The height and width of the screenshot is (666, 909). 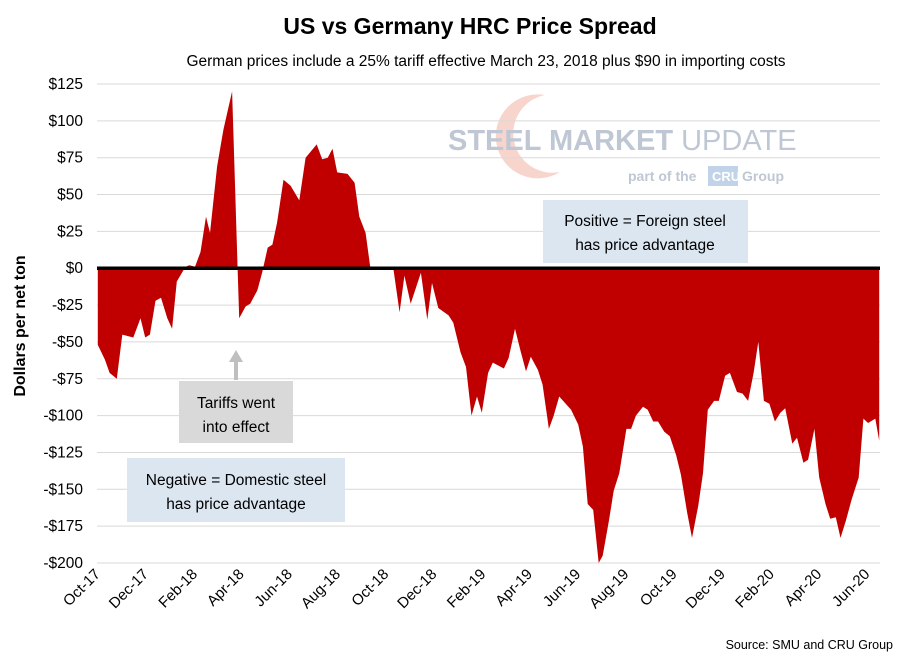 What do you see at coordinates (851, 588) in the screenshot?
I see `x-tick-label: Jun-20` at bounding box center [851, 588].